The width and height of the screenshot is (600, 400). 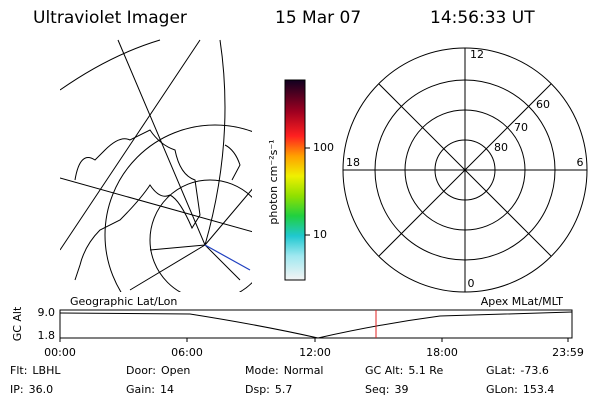 What do you see at coordinates (123, 301) in the screenshot?
I see `timeline-left-title: Geographic Lat/Lon` at bounding box center [123, 301].